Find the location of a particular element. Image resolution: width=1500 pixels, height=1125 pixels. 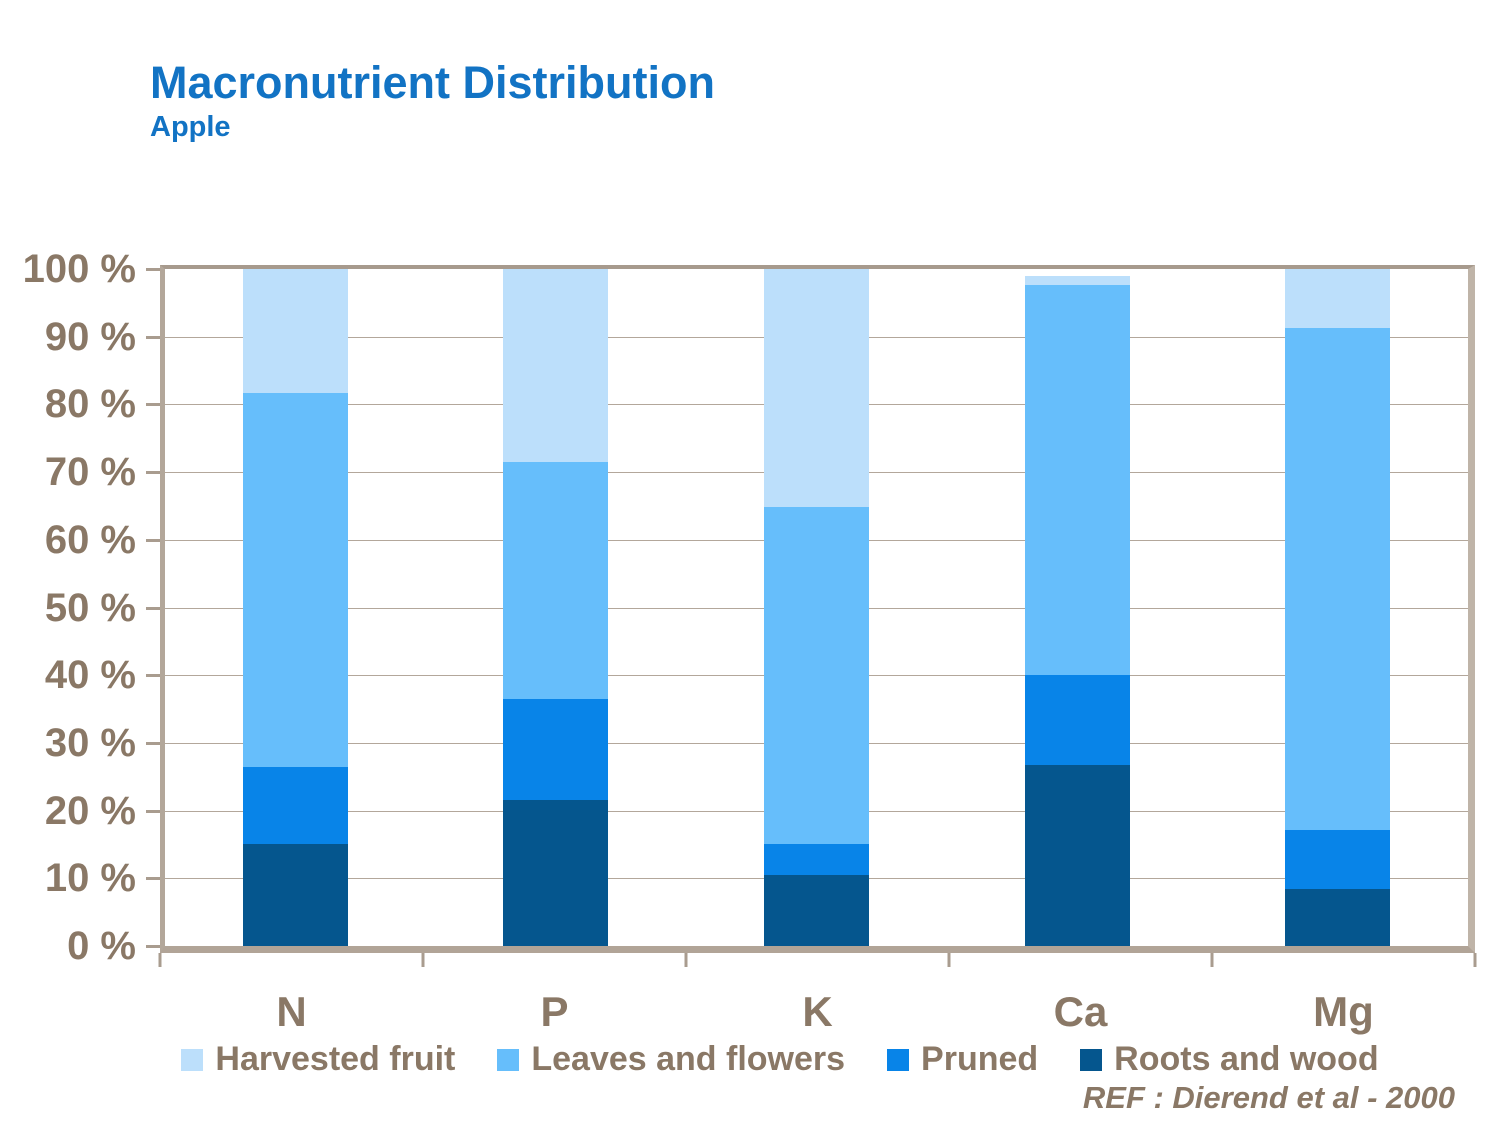

bar-slot-p is located at coordinates (556, 607).